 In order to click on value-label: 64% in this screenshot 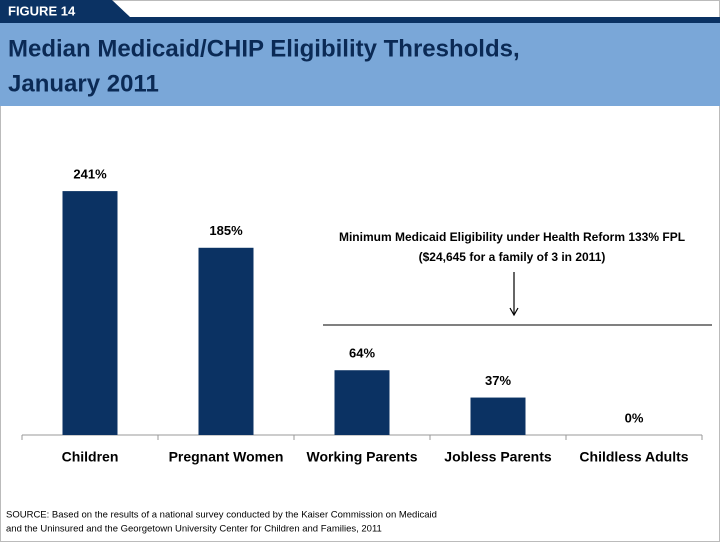, I will do `click(362, 353)`.